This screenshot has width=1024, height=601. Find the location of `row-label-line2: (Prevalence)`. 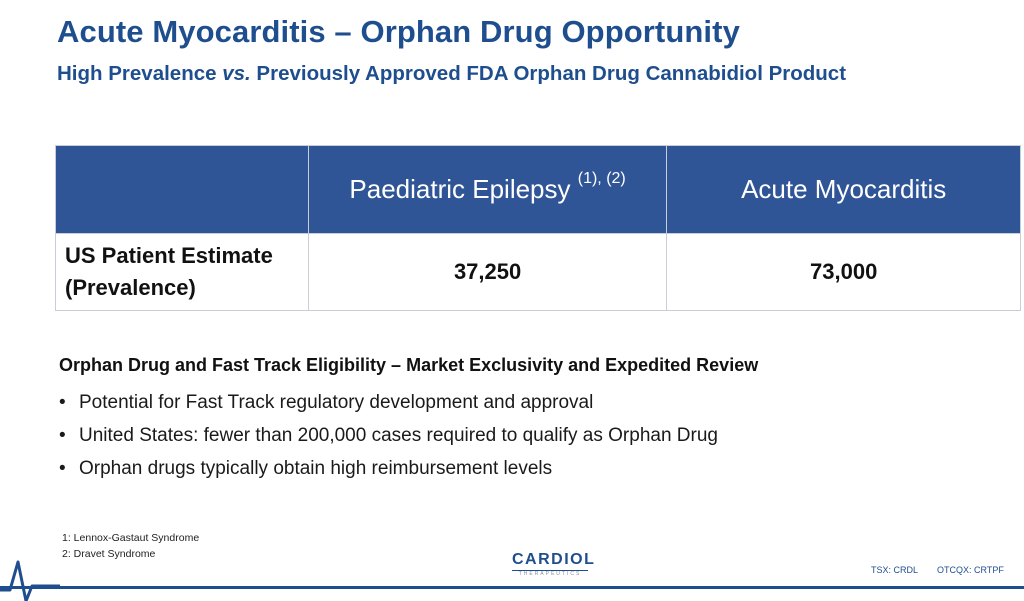

row-label-line2: (Prevalence) is located at coordinates (130, 287).